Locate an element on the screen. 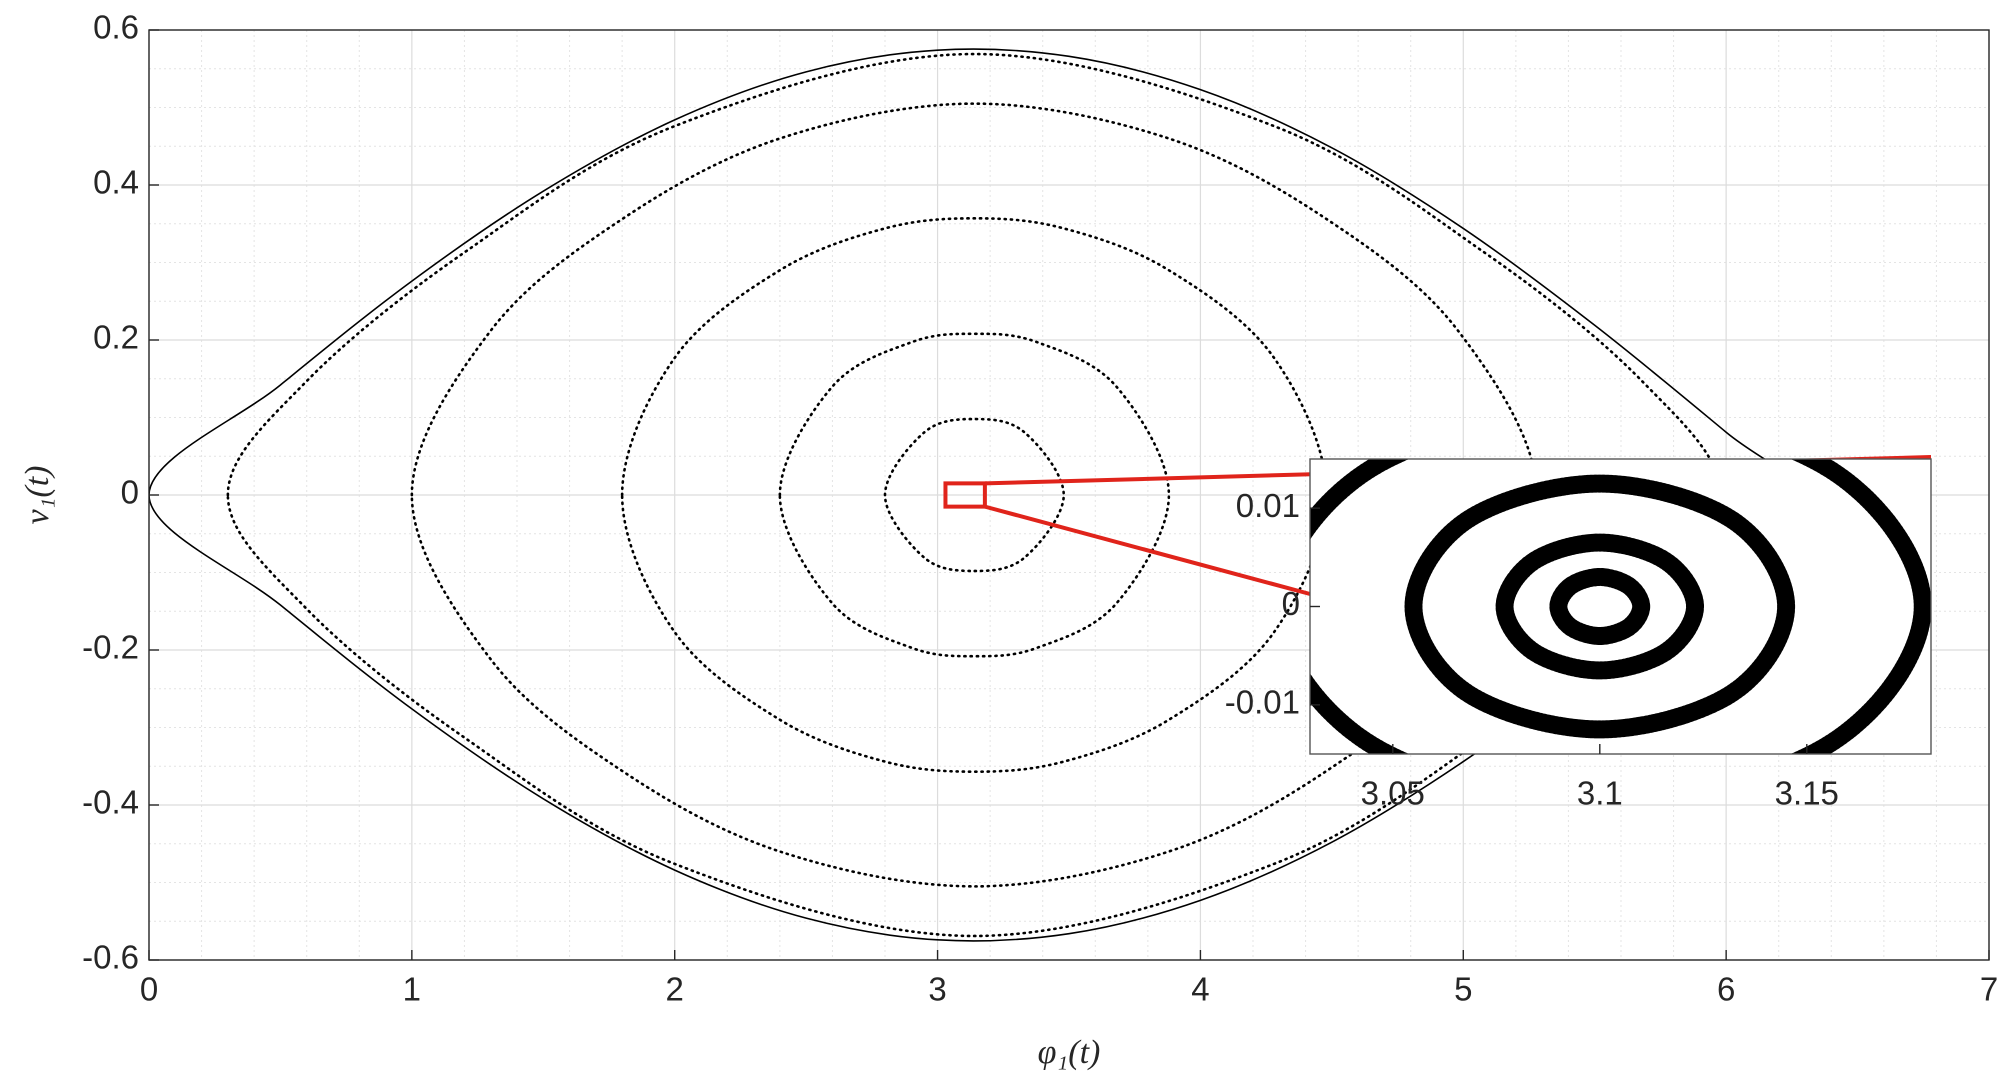 The height and width of the screenshot is (1083, 2008). y-tick-label: -0.01 is located at coordinates (1262, 702).